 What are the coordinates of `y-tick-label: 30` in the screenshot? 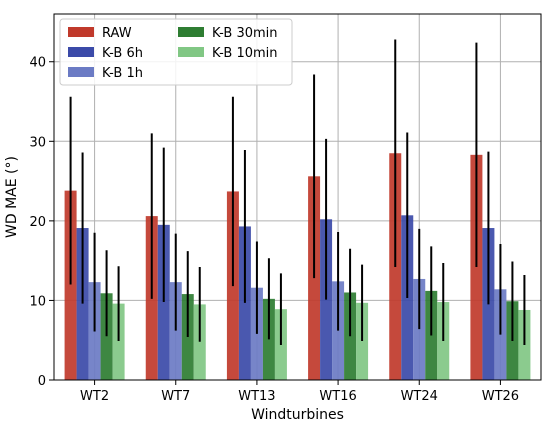 It's located at (37, 142).